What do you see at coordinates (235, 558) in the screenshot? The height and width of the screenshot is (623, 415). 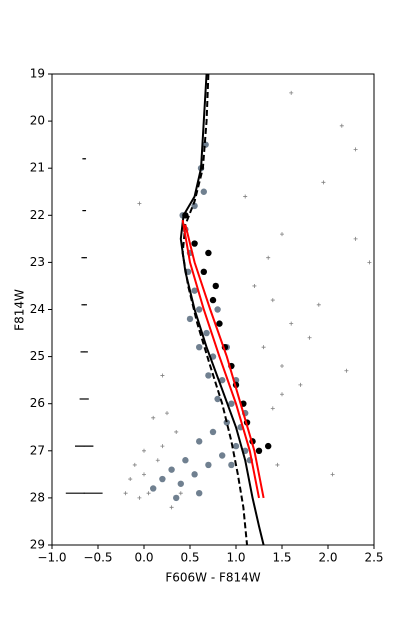 I see `x-tick-label: 1.0` at bounding box center [235, 558].